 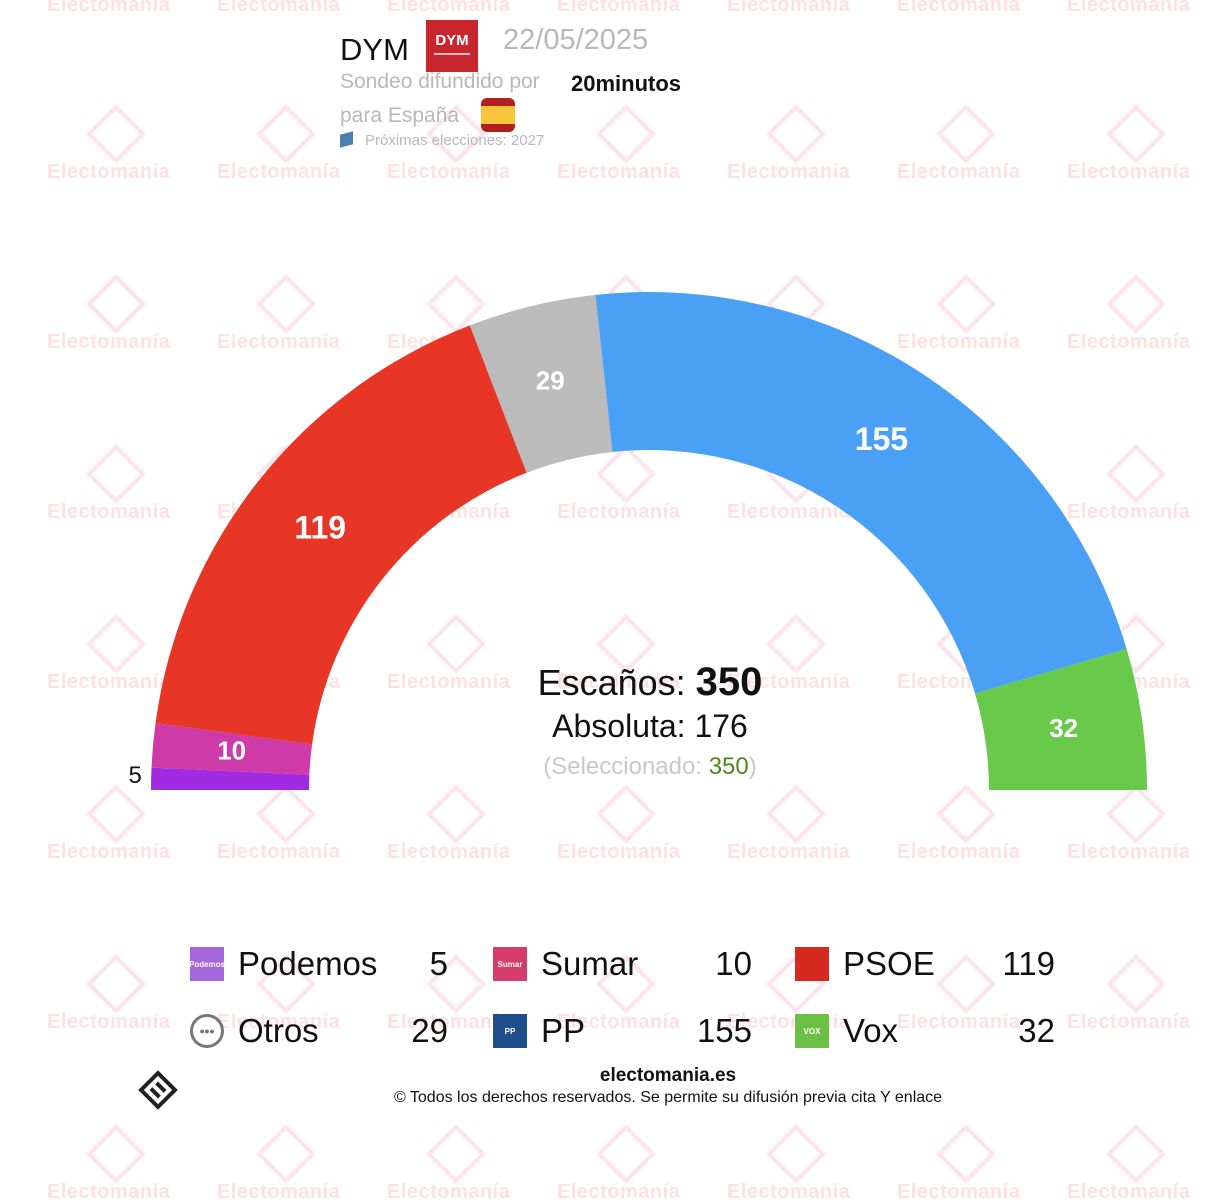 I want to click on ballot-box-icon, so click(x=346, y=139).